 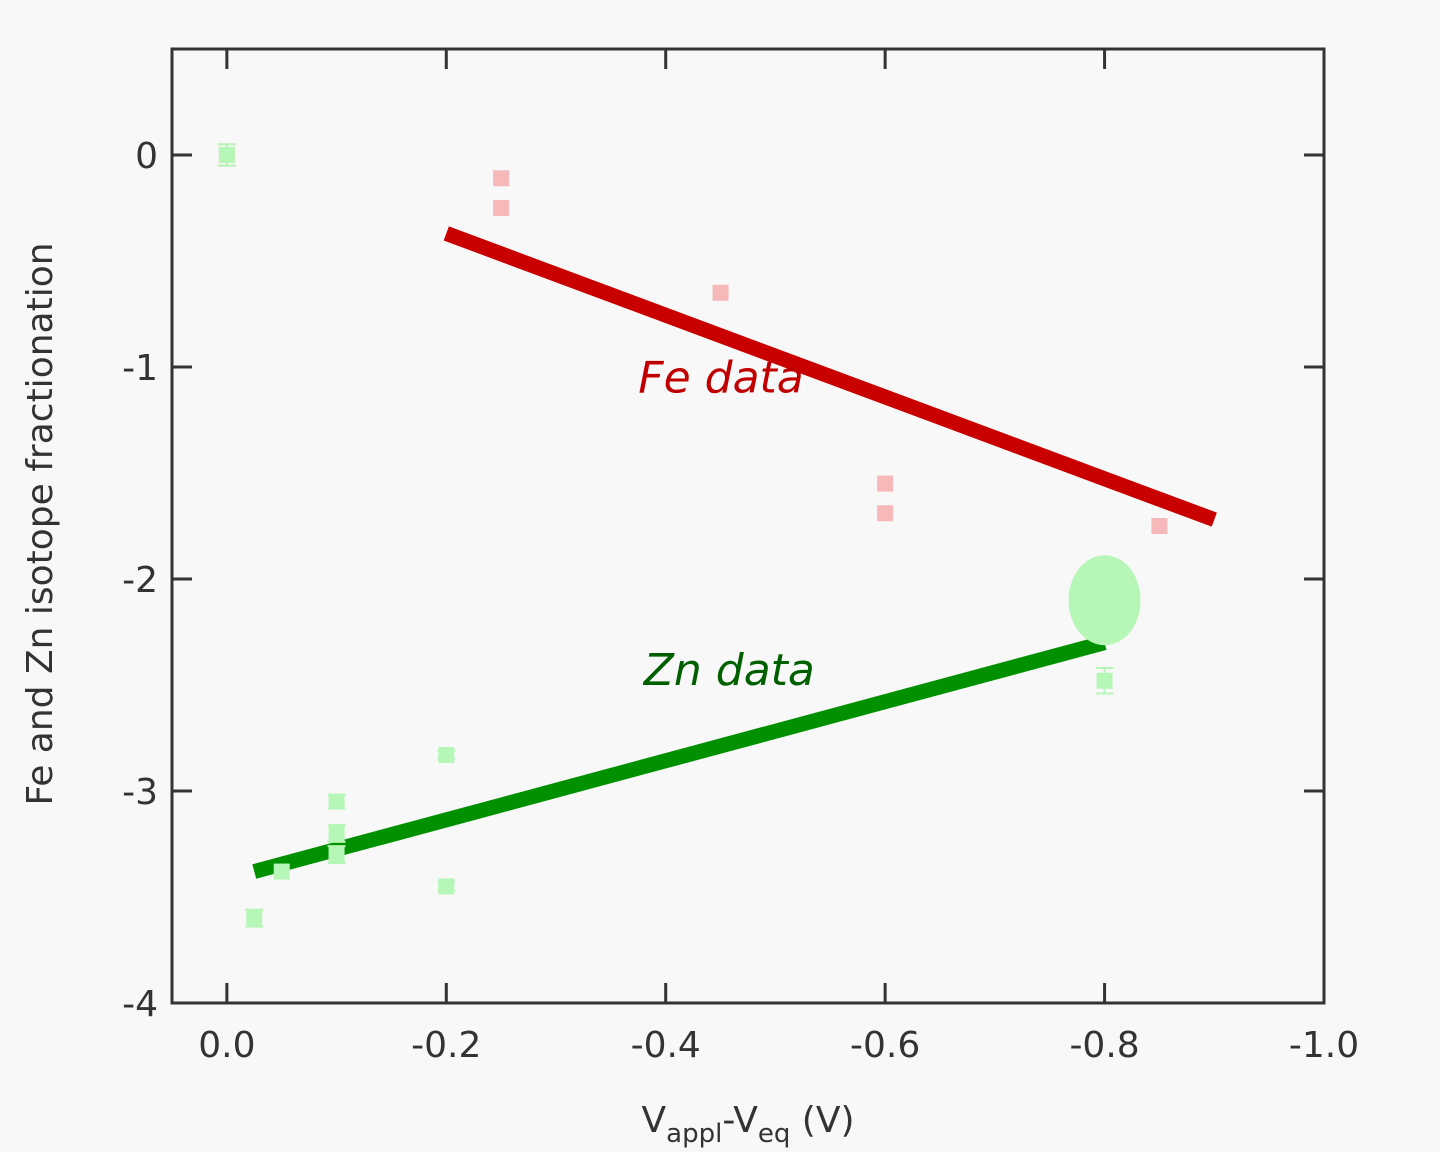 I want to click on x-axis-title-mid: -V, so click(x=740, y=1120).